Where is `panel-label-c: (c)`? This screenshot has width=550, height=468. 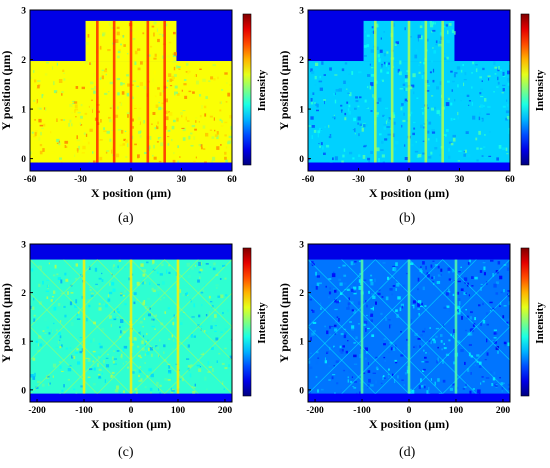
panel-label-c: (c) is located at coordinates (126, 452).